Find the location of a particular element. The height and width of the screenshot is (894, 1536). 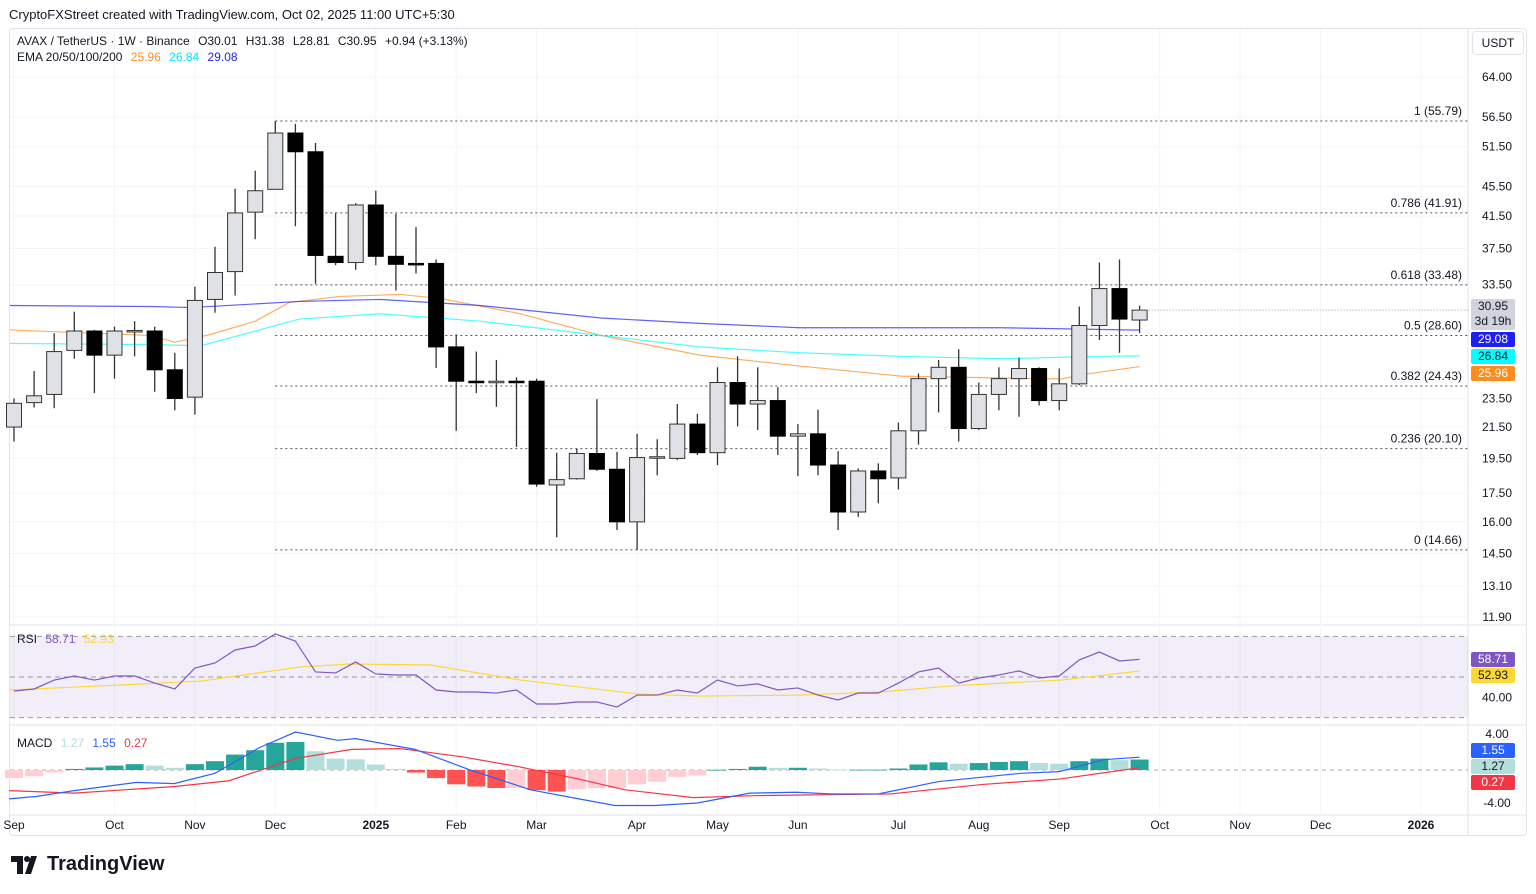

x-axis-tick-label: Oct is located at coordinates (1159, 825).